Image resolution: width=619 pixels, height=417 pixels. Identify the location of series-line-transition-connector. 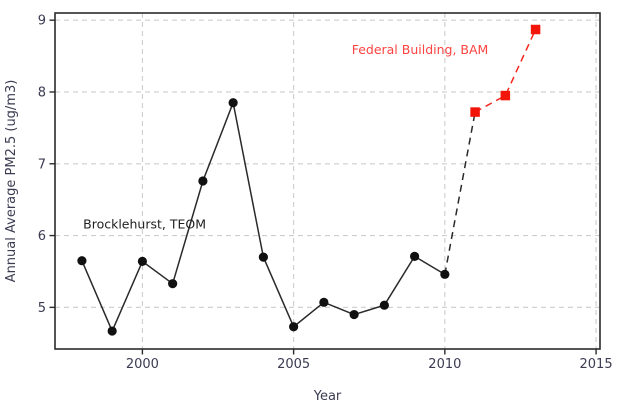
(460, 193).